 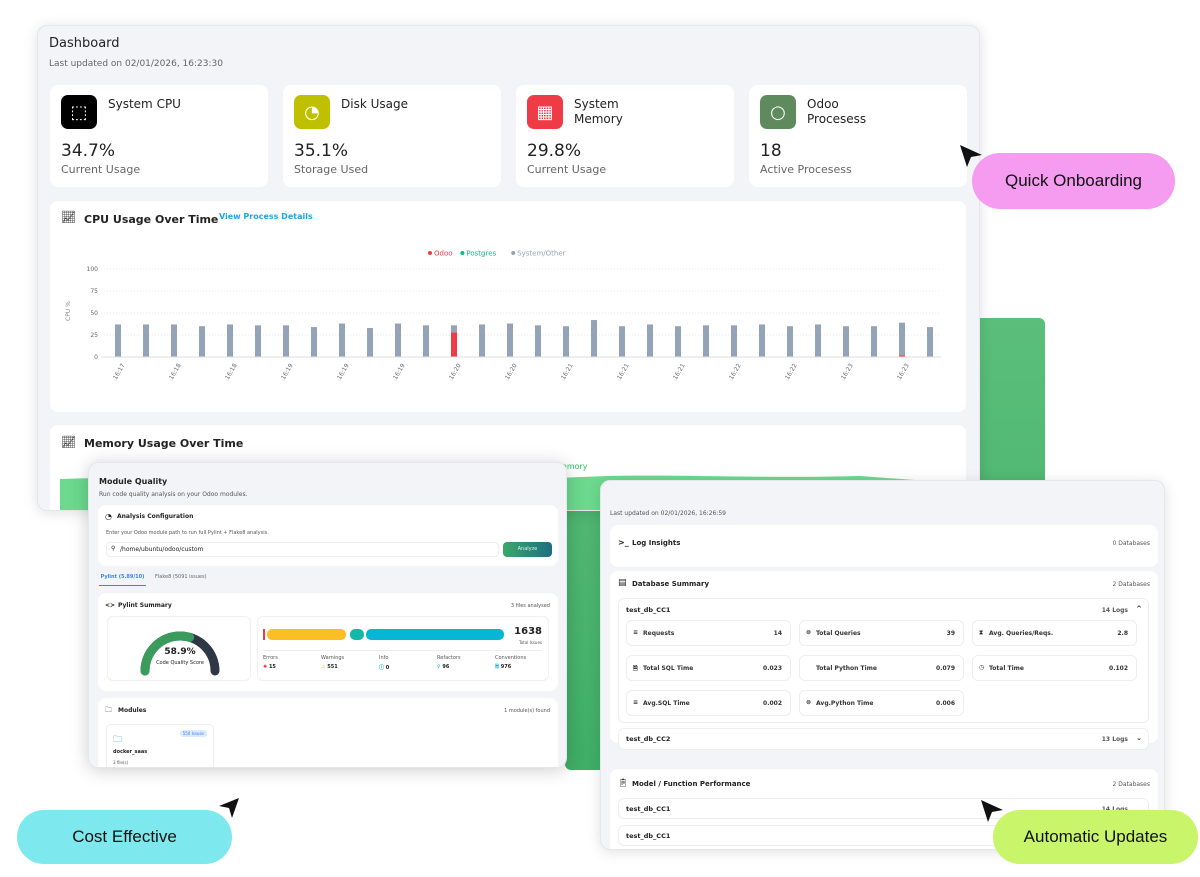 I want to click on chevron-down-icon: ⌄, so click(x=1139, y=738).